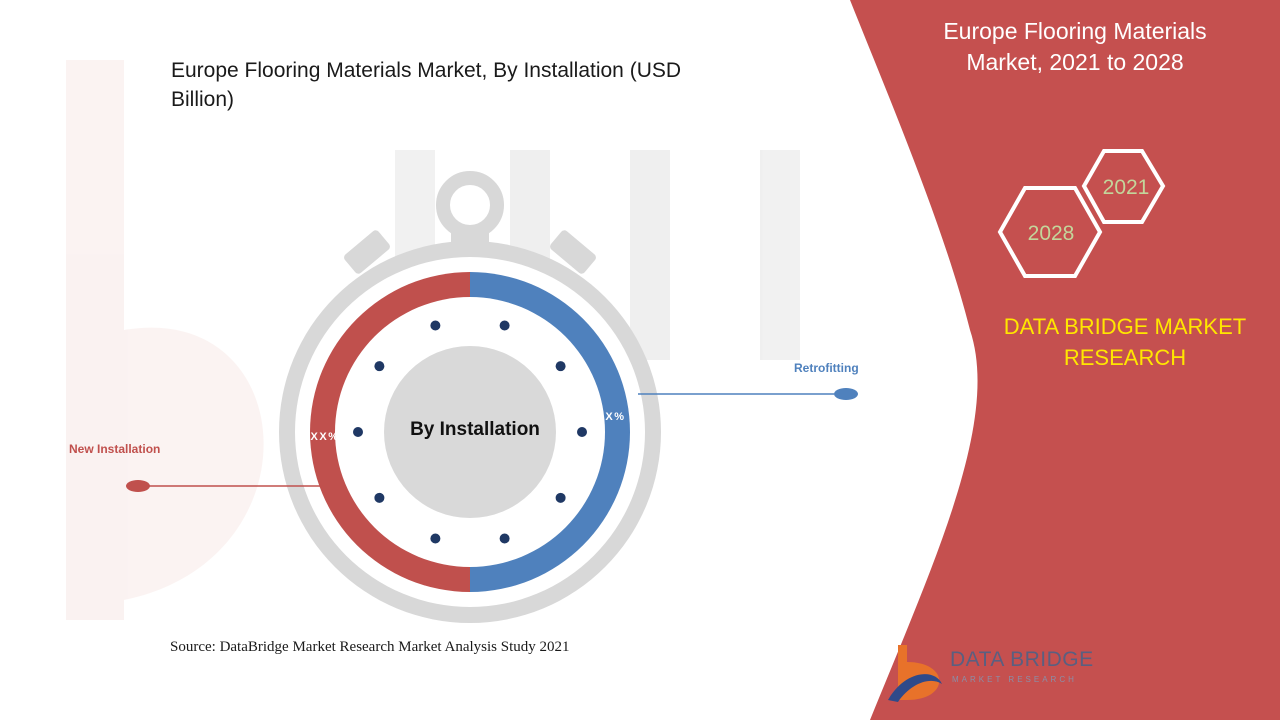  I want to click on year-start-label: 2021, so click(1126, 187).